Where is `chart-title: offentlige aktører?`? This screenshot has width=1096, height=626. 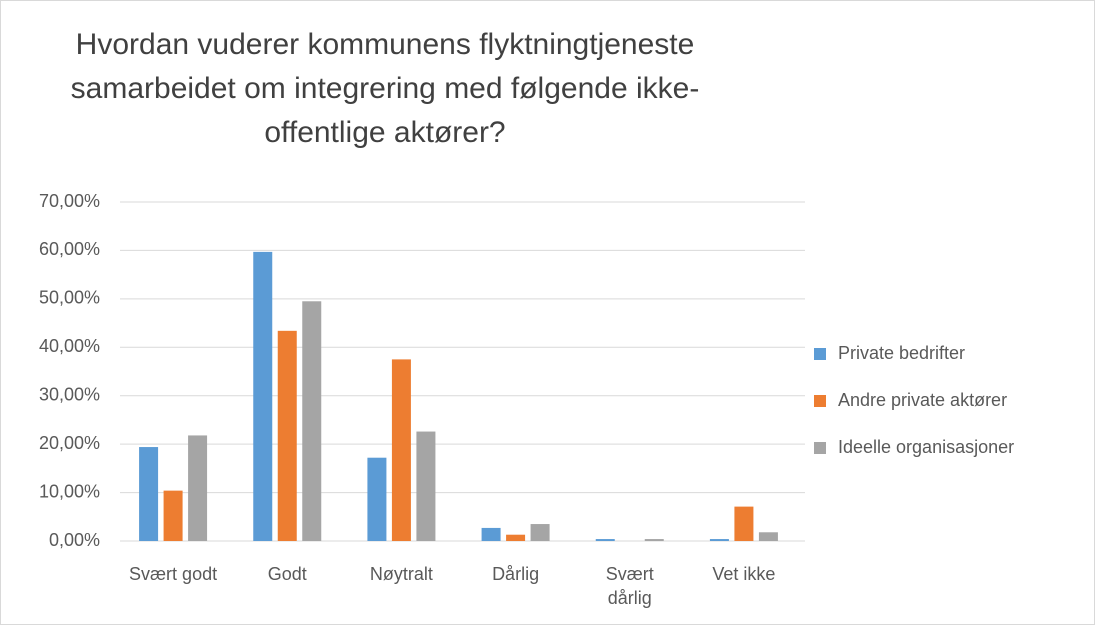 chart-title: offentlige aktører? is located at coordinates (384, 132).